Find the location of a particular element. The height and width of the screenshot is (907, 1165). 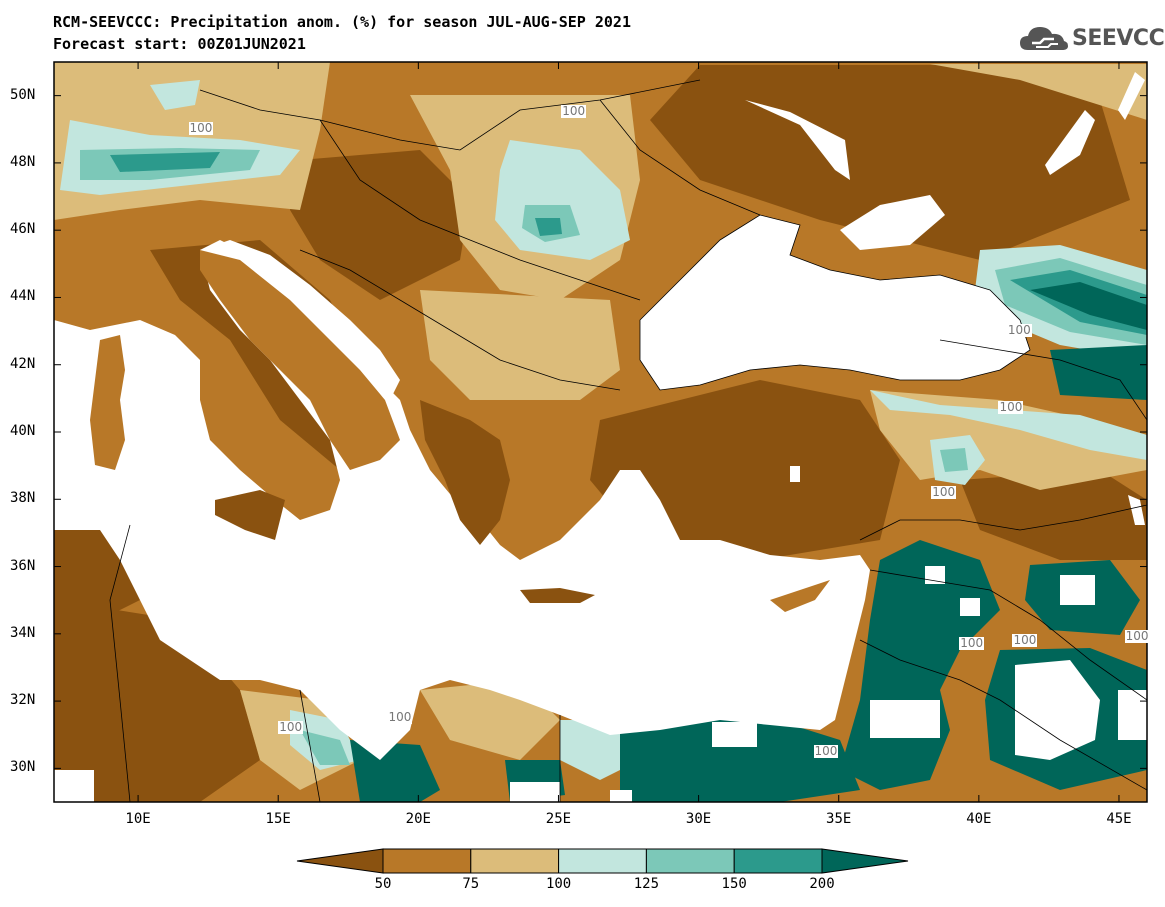

lat-tick-label: 38N is located at coordinates (23, 498).